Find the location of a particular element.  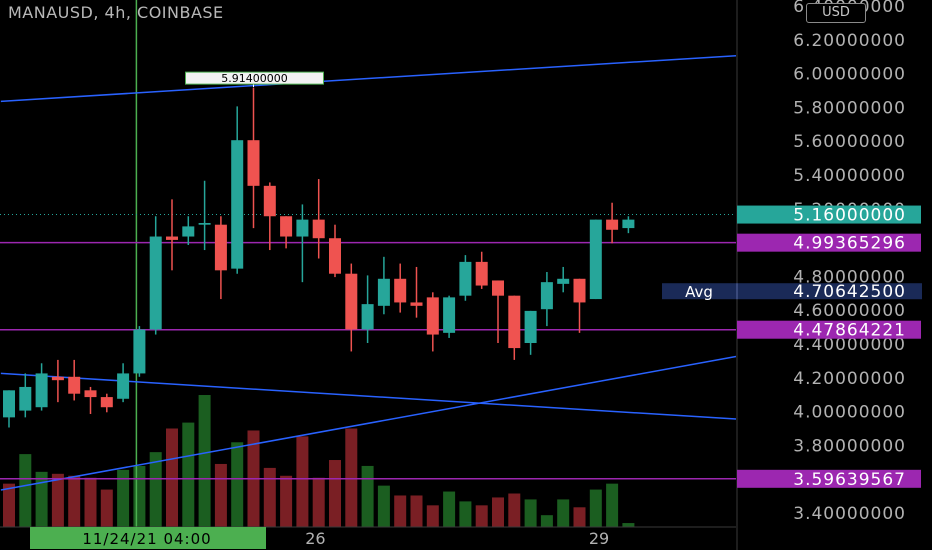

cursor-time-tag: 11/24/21 04:00 is located at coordinates (148, 538).